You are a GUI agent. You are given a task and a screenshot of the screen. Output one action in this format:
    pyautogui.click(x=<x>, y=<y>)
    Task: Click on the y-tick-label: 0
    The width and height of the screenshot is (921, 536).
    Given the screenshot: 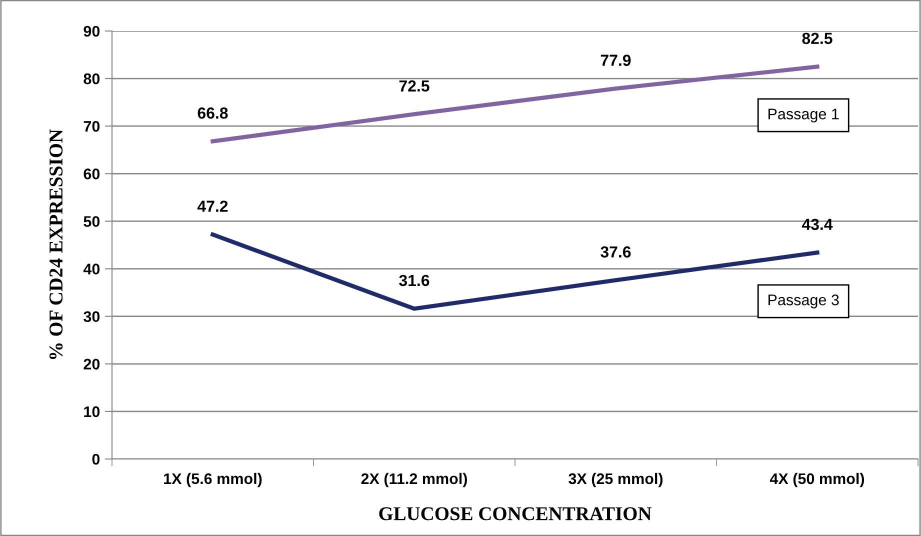 What is the action you would take?
    pyautogui.click(x=96, y=459)
    